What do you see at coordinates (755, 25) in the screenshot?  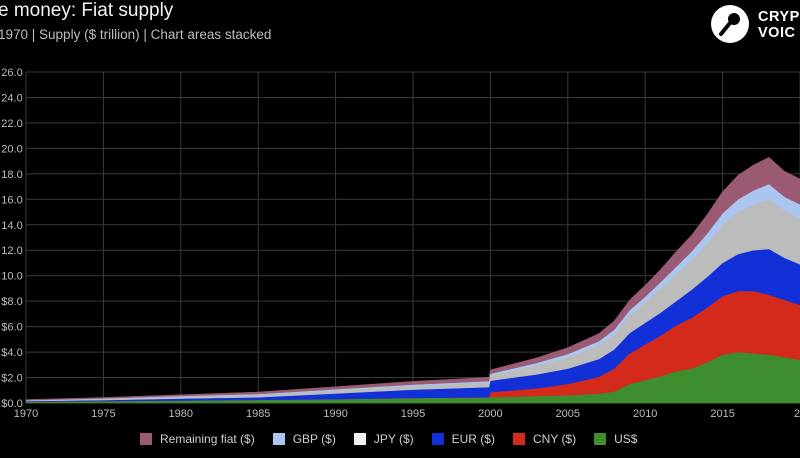 I see `logo: CRYP VOIC` at bounding box center [755, 25].